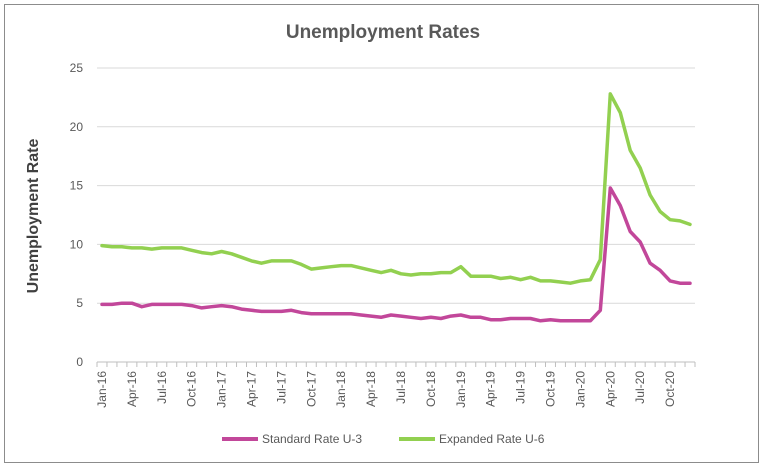 The width and height of the screenshot is (765, 469). I want to click on y-tick-labels: 0 5 10 15 20 25, so click(77, 215).